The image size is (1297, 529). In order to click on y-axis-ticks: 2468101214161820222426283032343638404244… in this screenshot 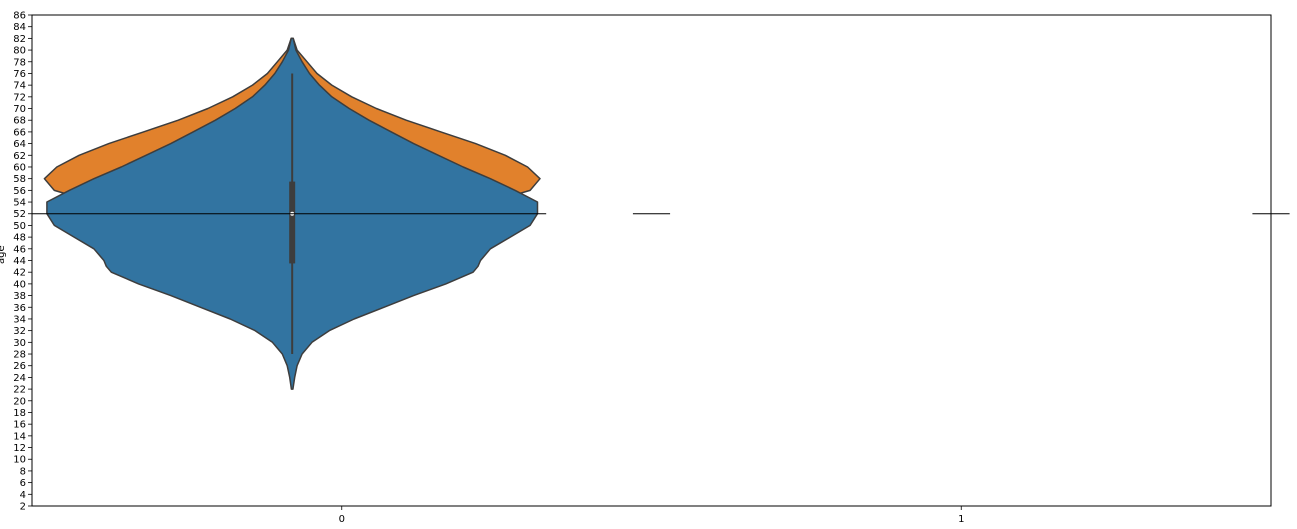, I will do `click(22, 262)`.